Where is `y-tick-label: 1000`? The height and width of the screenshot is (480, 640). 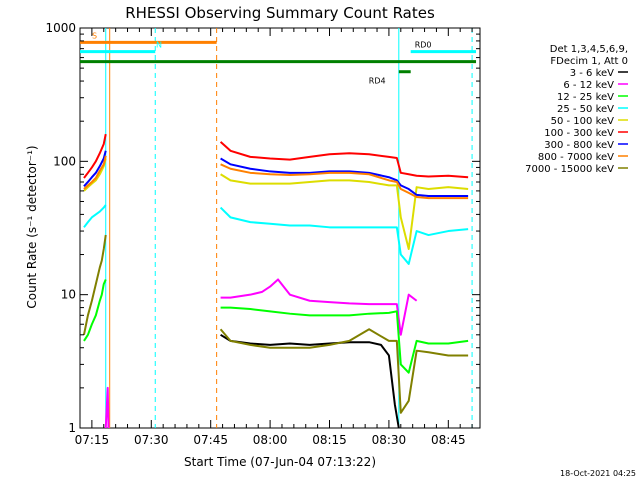
y-tick-label: 1000 is located at coordinates (60, 28).